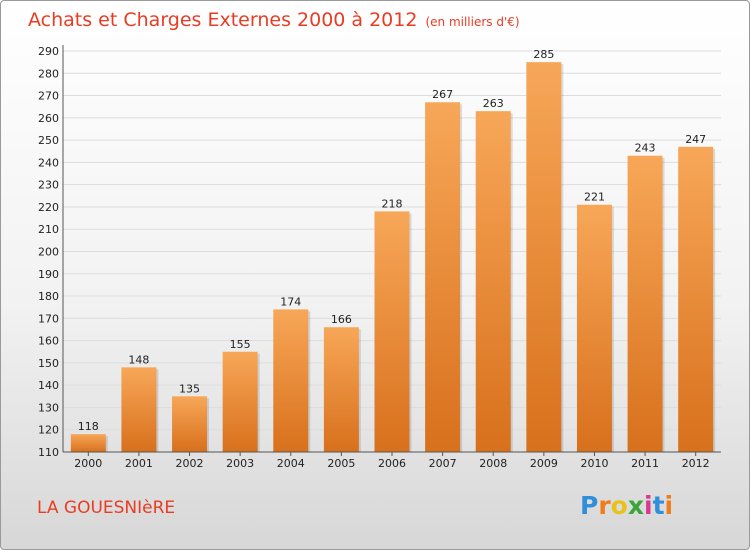 The image size is (750, 550). Describe the element at coordinates (48, 452) in the screenshot. I see `y-tick-label: 110` at that location.